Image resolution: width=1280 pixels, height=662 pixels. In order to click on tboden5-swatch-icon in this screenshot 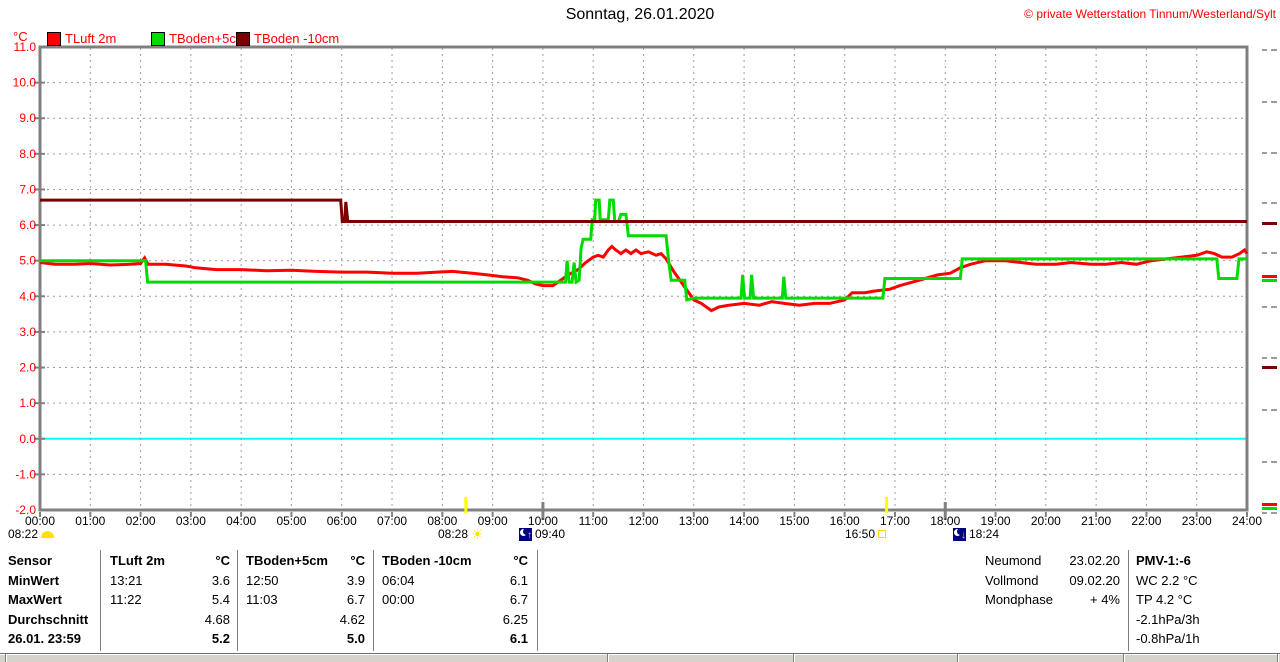, I will do `click(158, 38)`.